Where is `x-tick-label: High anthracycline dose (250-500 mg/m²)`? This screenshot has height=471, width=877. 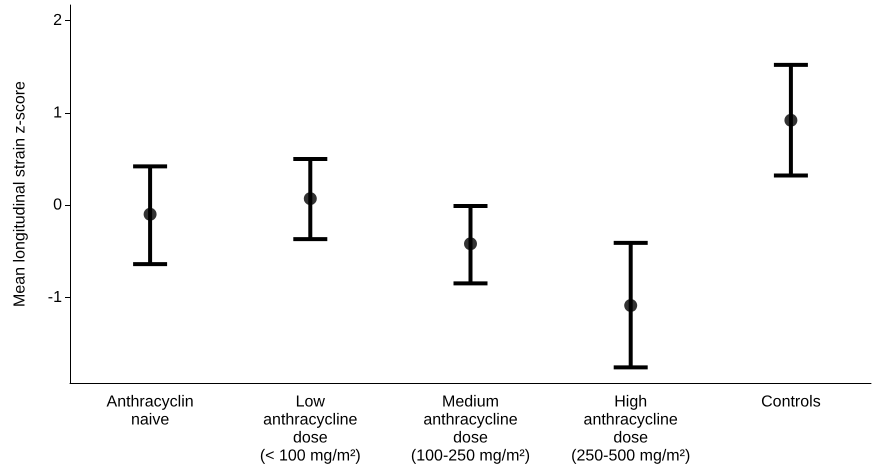
x-tick-label: High anthracycline dose (250-500 mg/m²) is located at coordinates (630, 429).